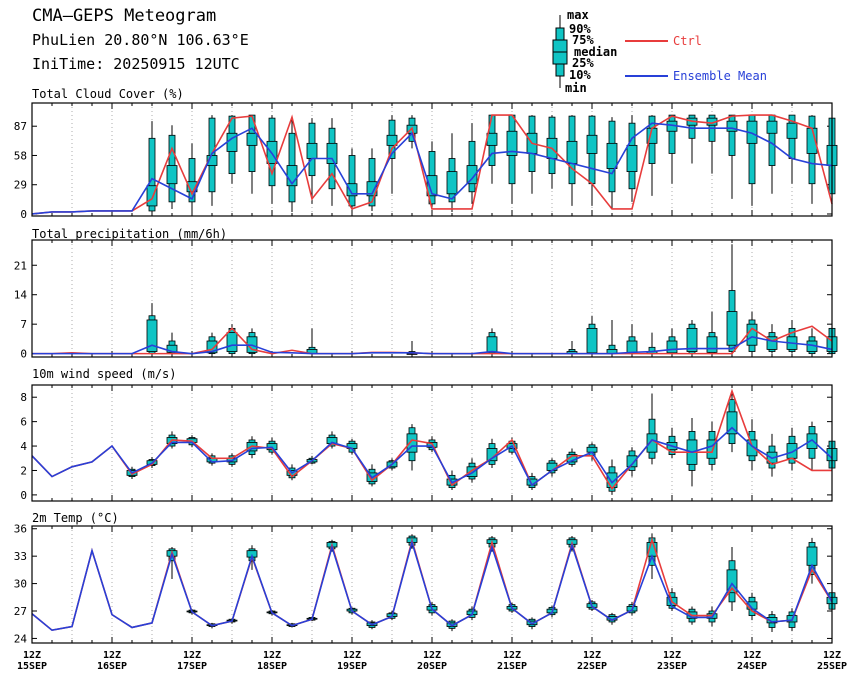 This screenshot has height=680, width=860. Describe the element at coordinates (20, 155) in the screenshot. I see `y-tick-label: 58` at that location.